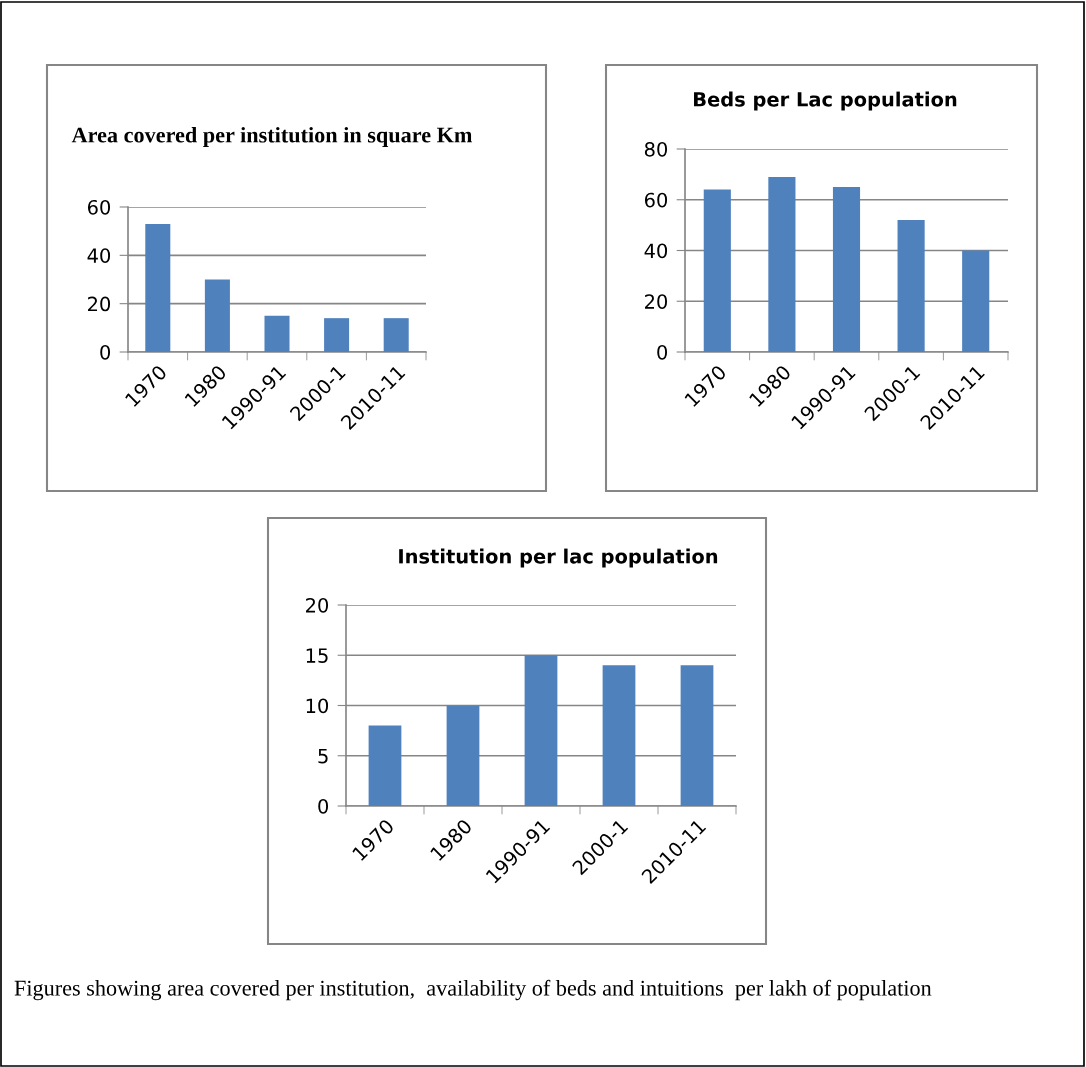  Describe the element at coordinates (825, 101) in the screenshot. I see `chart-title: Beds per Lac population` at that location.